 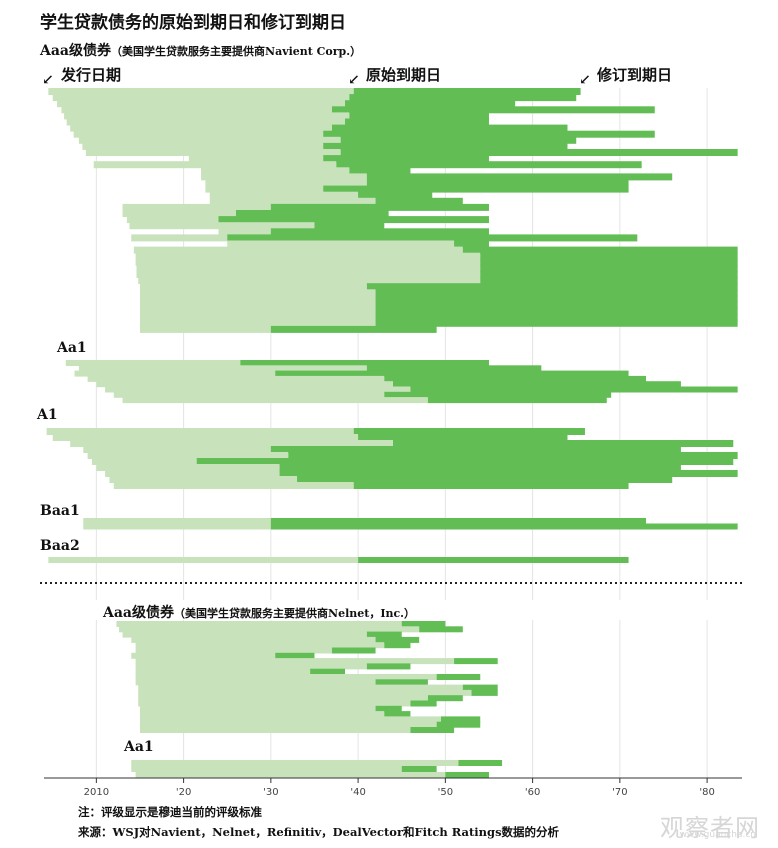 I want to click on x-tick-label: '20, so click(x=183, y=792).